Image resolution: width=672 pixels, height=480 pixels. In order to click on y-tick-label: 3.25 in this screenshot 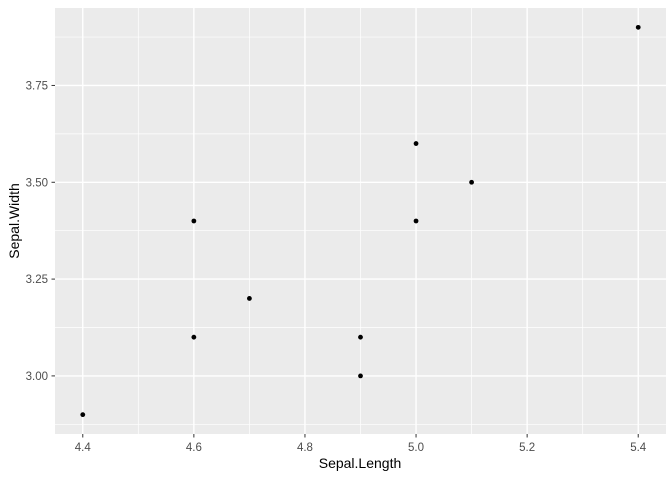, I will do `click(37, 280)`.